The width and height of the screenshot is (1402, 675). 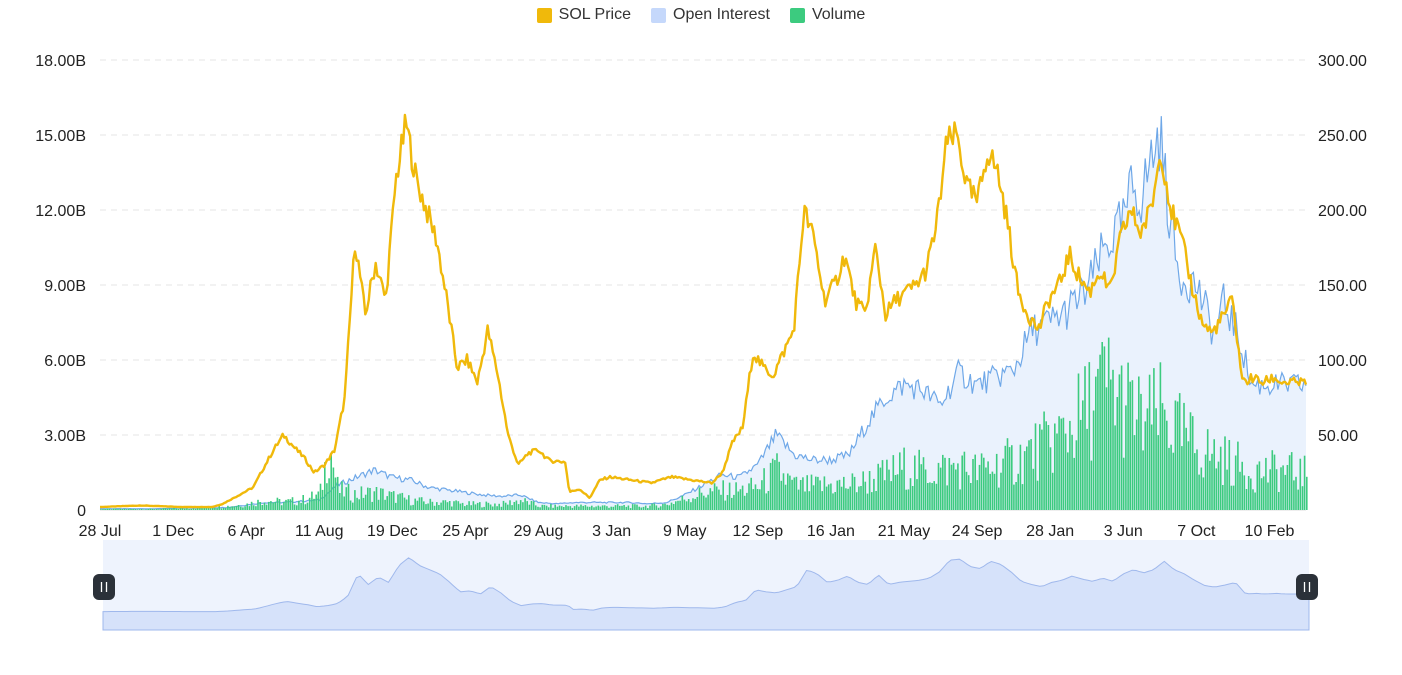 What do you see at coordinates (797, 15) in the screenshot?
I see `legend-swatch-volume` at bounding box center [797, 15].